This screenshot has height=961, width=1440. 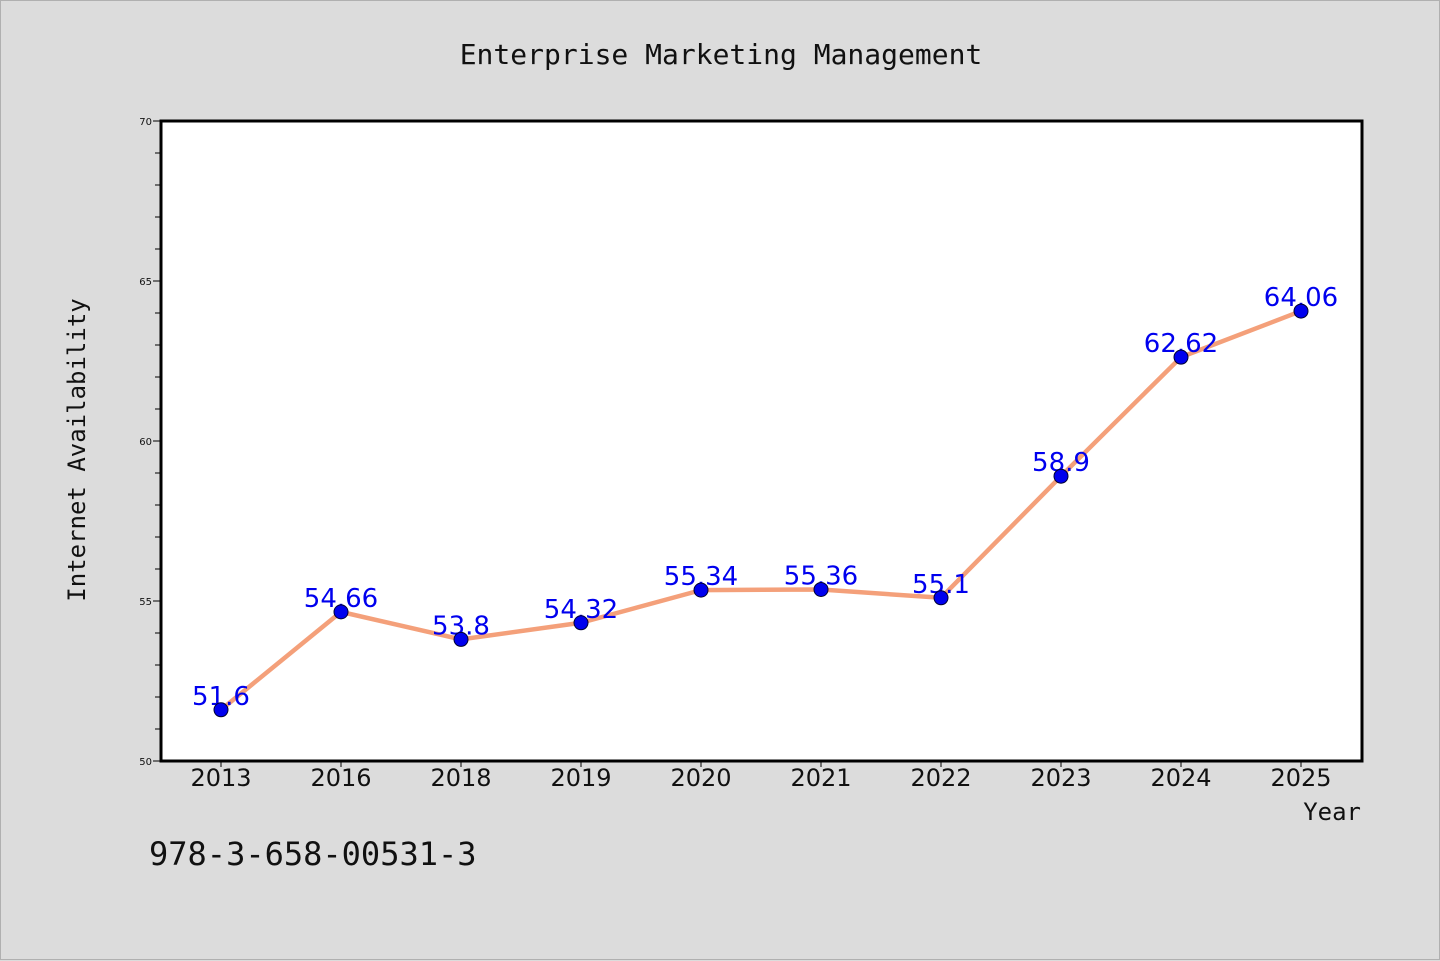 I want to click on isbn-text: 978-3-658-00531-3, so click(x=313, y=854).